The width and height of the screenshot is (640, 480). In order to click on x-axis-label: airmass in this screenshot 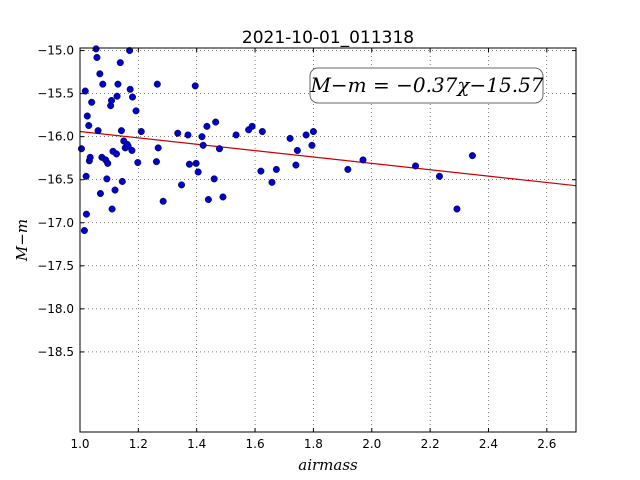, I will do `click(328, 465)`.